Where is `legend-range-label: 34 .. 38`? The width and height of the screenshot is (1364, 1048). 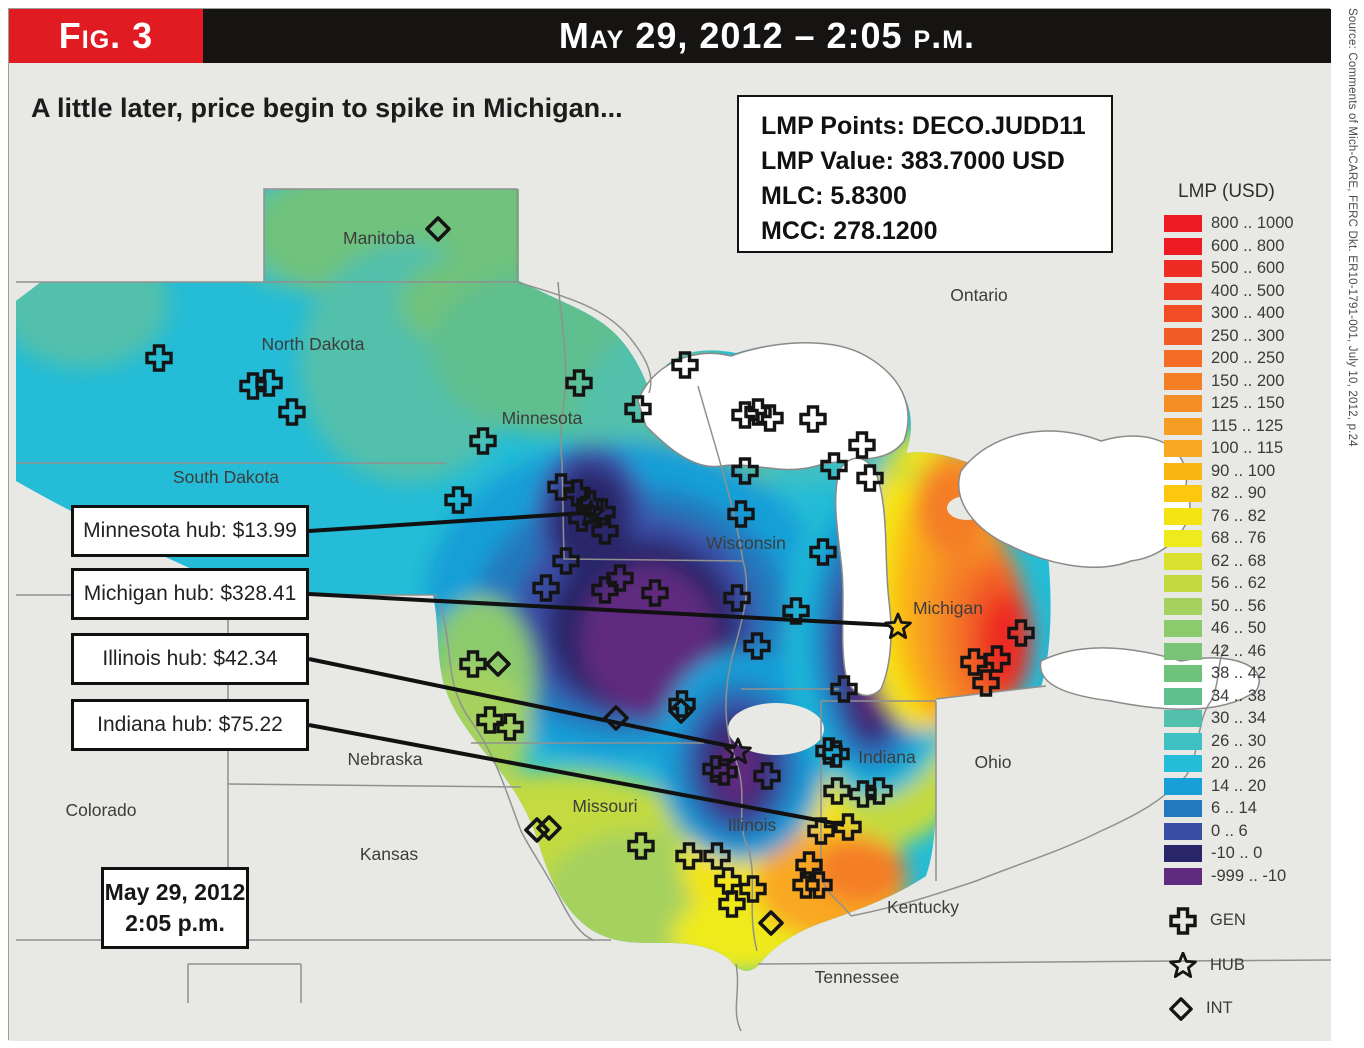 legend-range-label: 34 .. 38 is located at coordinates (1239, 695).